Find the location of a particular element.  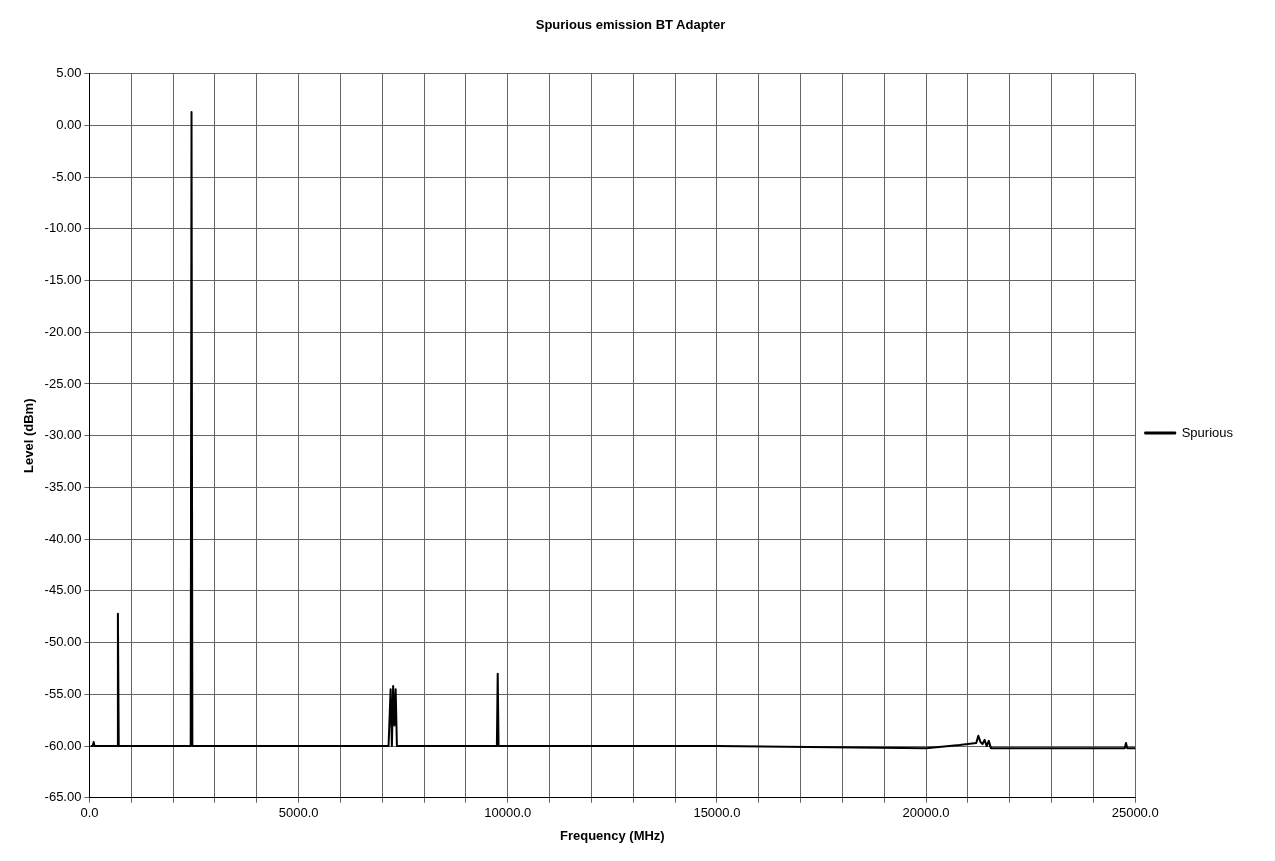

y-tick-label: -25.00 is located at coordinates (63, 383).